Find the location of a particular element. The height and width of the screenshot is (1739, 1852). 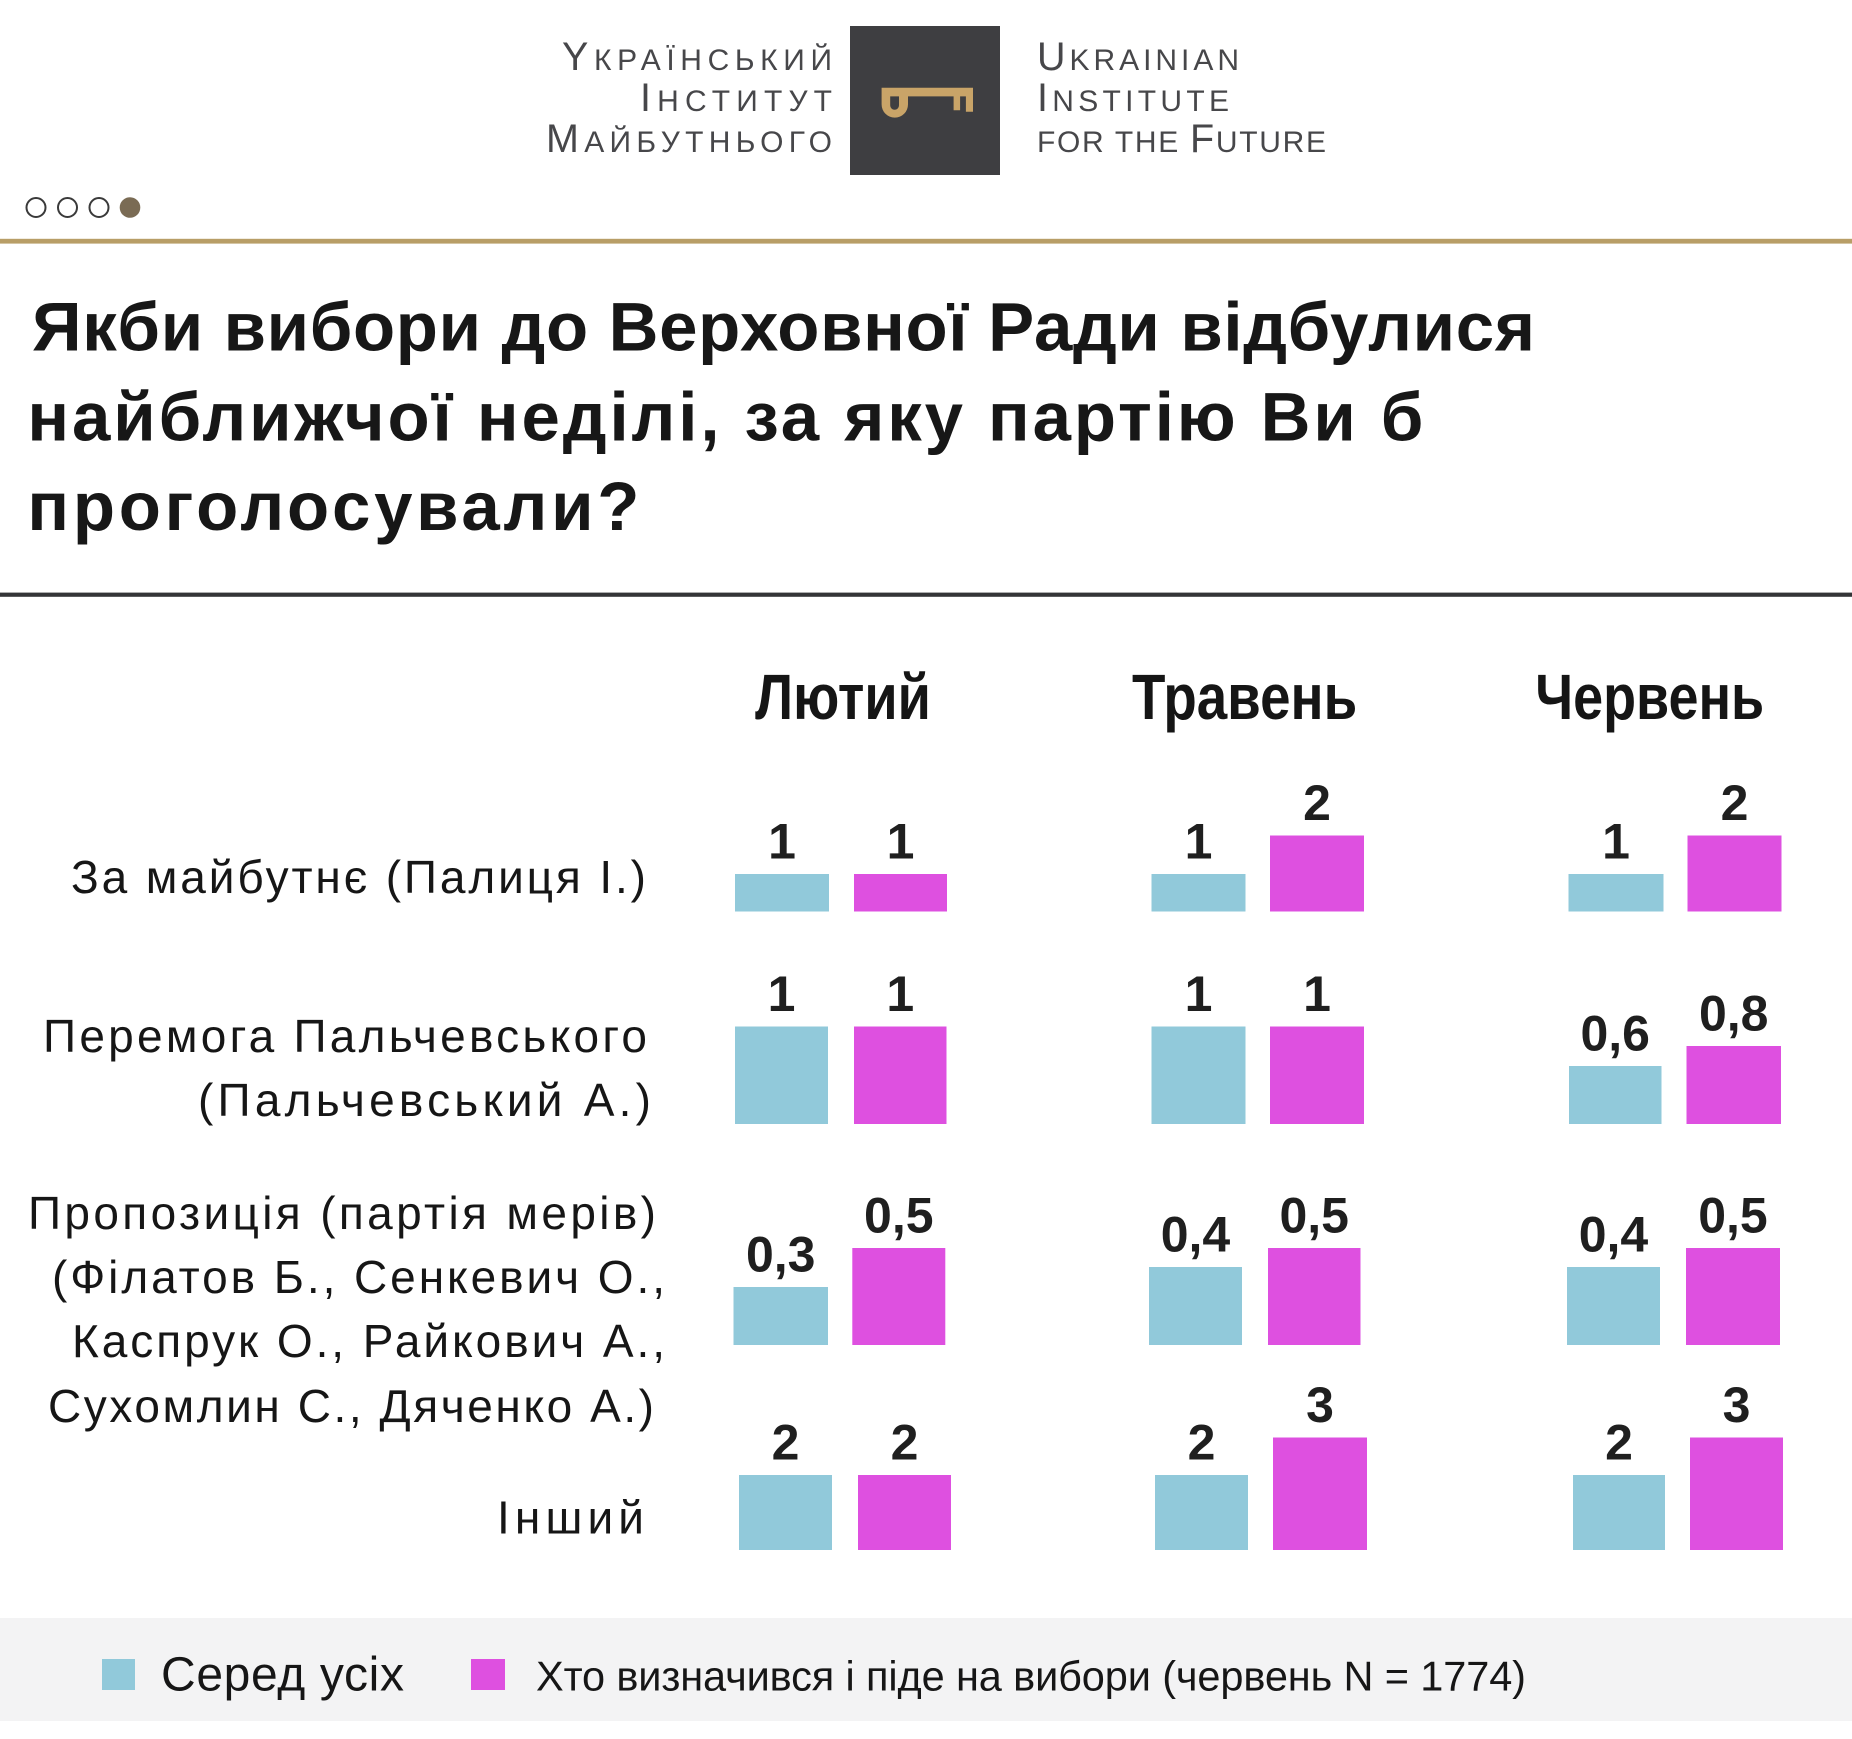

svg-text: Сухомлин С., Дяченко А.) is located at coordinates (351, 1406).